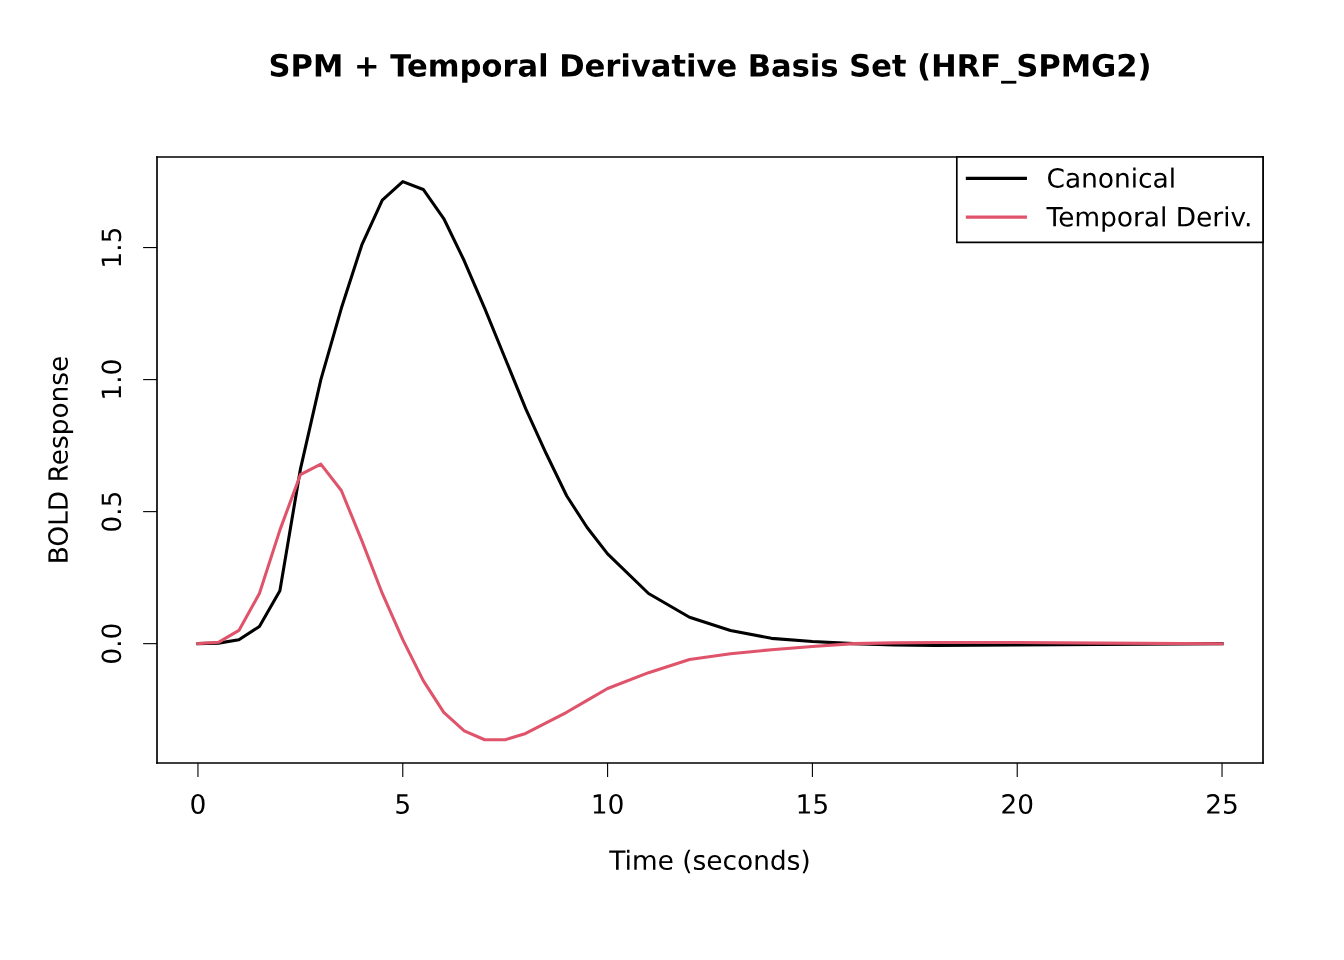 This screenshot has width=1344, height=960. Describe the element at coordinates (709, 68) in the screenshot. I see `chart-title: SPM + Temporal Derivative Basis Set (HRF_SPMG2)` at that location.